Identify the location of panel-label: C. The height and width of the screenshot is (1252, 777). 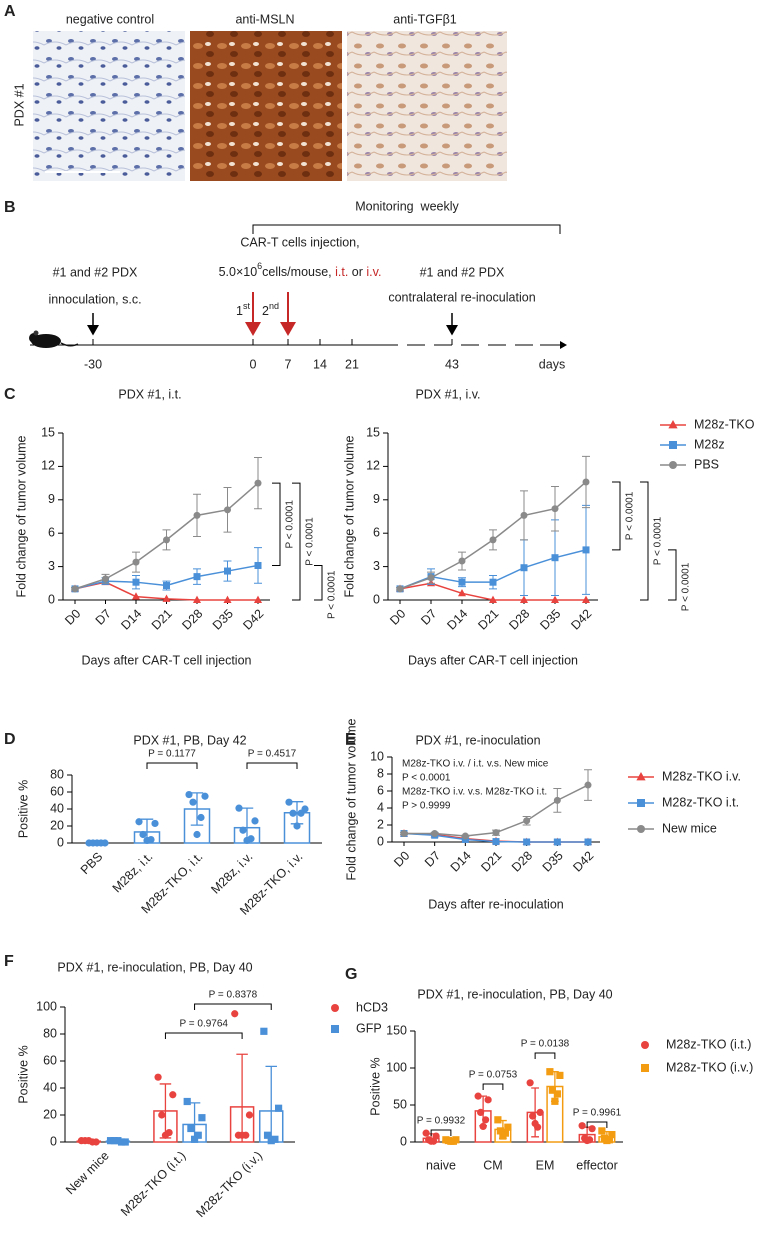
(10, 394).